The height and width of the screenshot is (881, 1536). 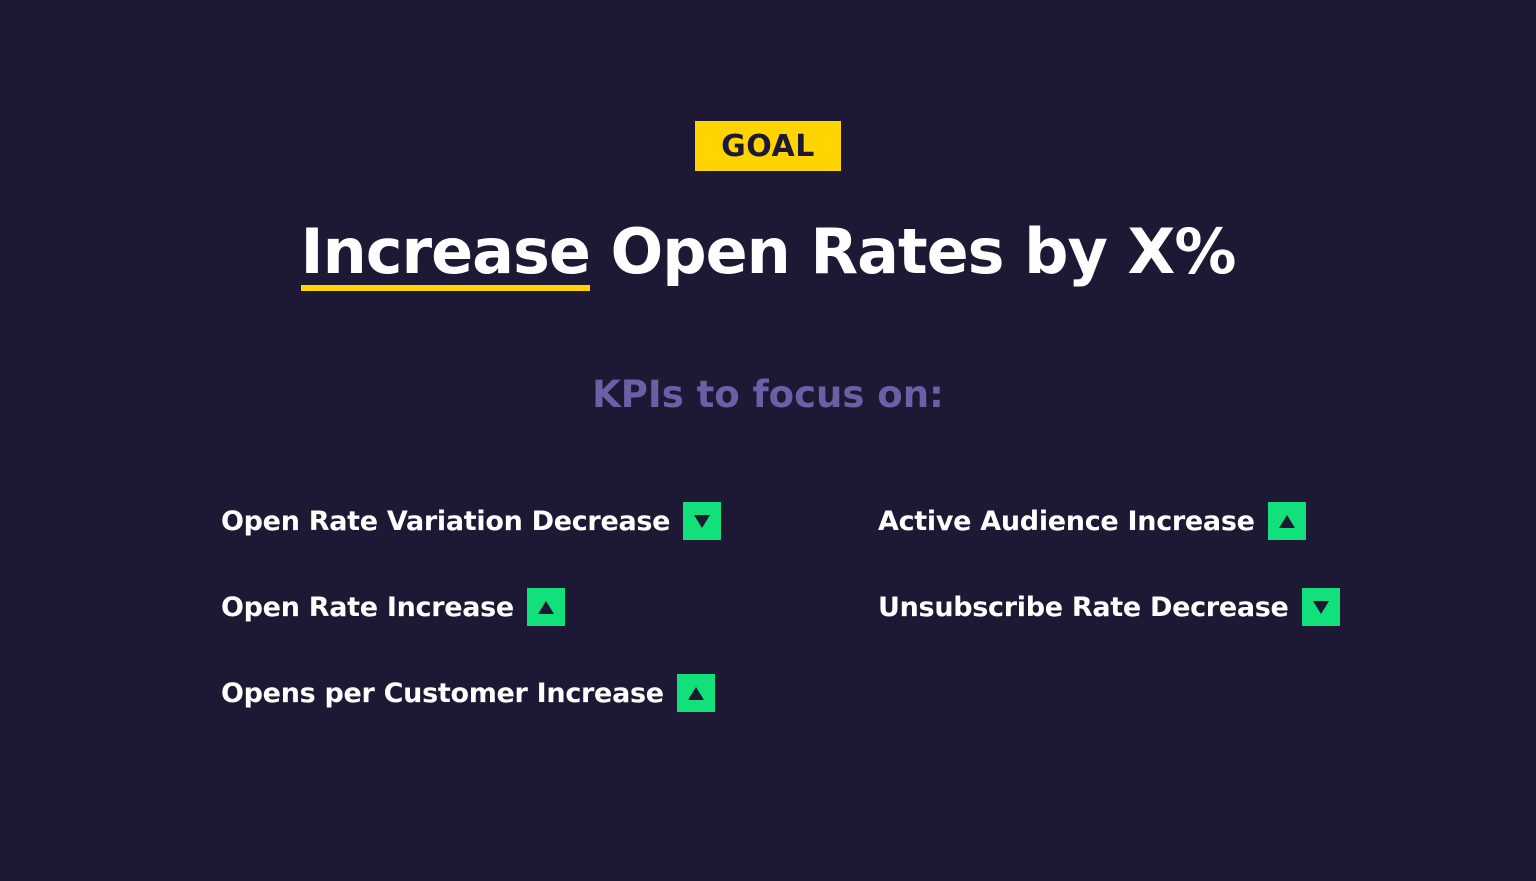 What do you see at coordinates (446, 521) in the screenshot?
I see `kpi-label: Open Rate Variation Decrease` at bounding box center [446, 521].